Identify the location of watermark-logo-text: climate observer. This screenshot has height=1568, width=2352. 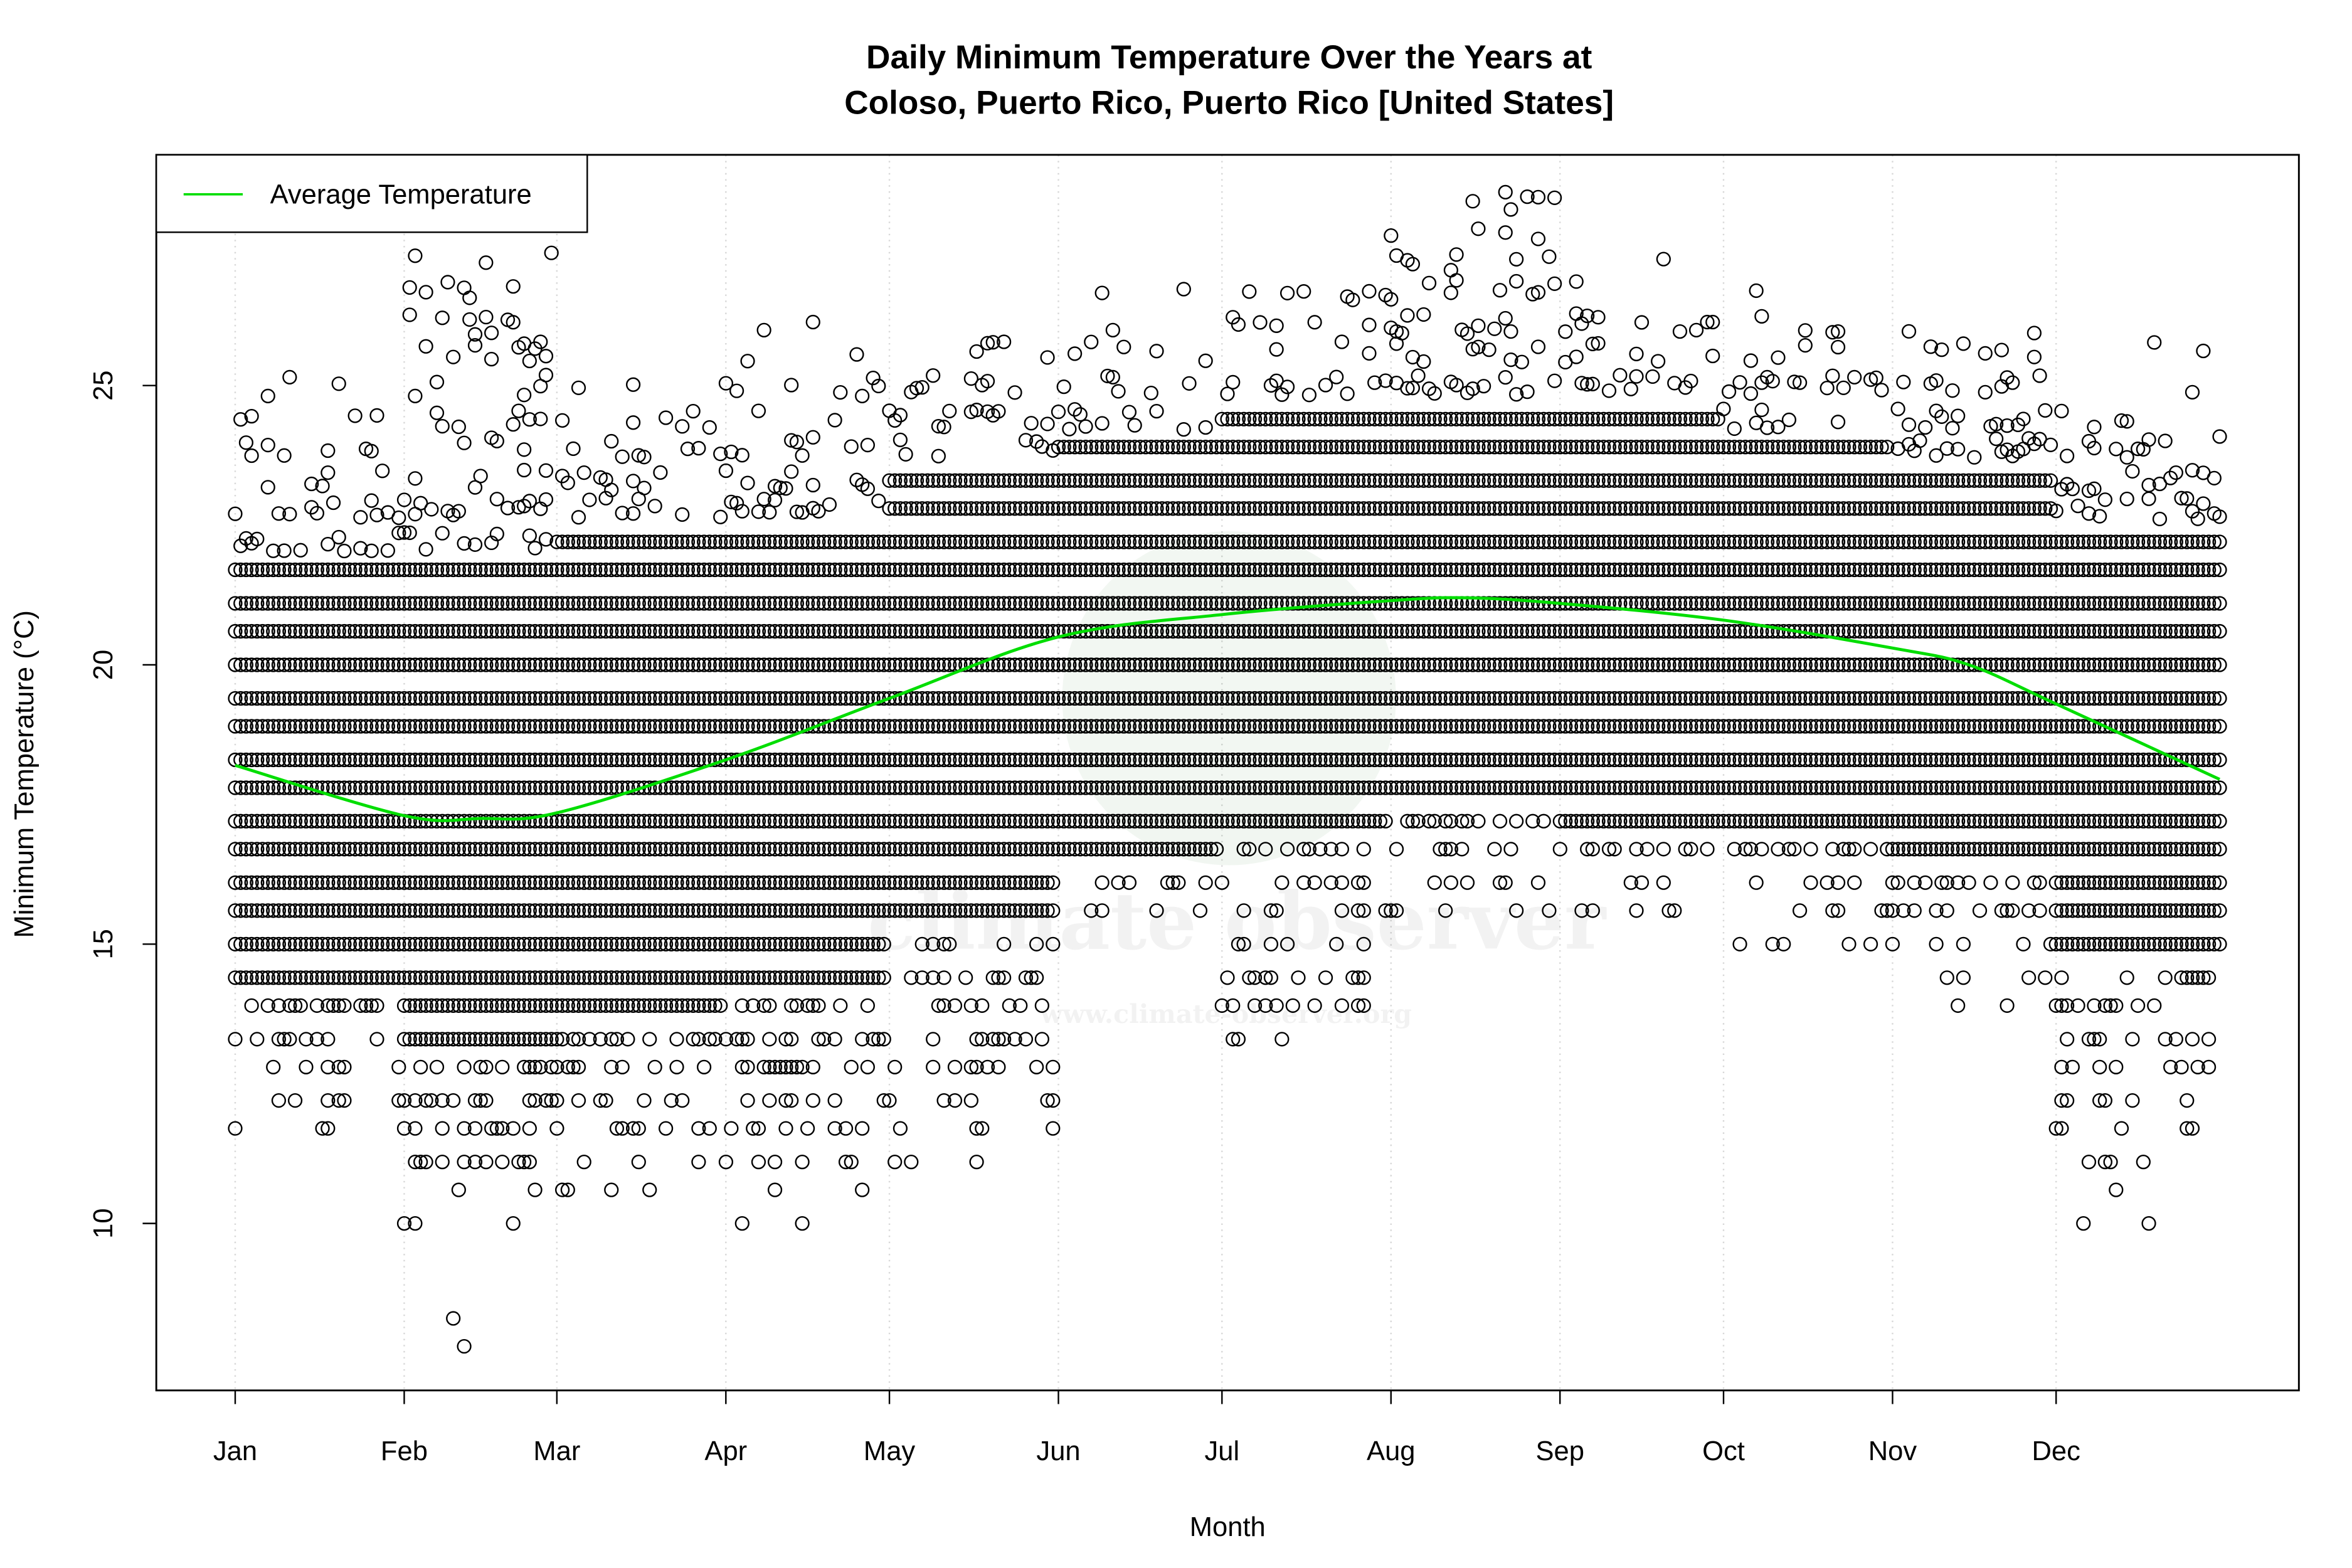
(1237, 921).